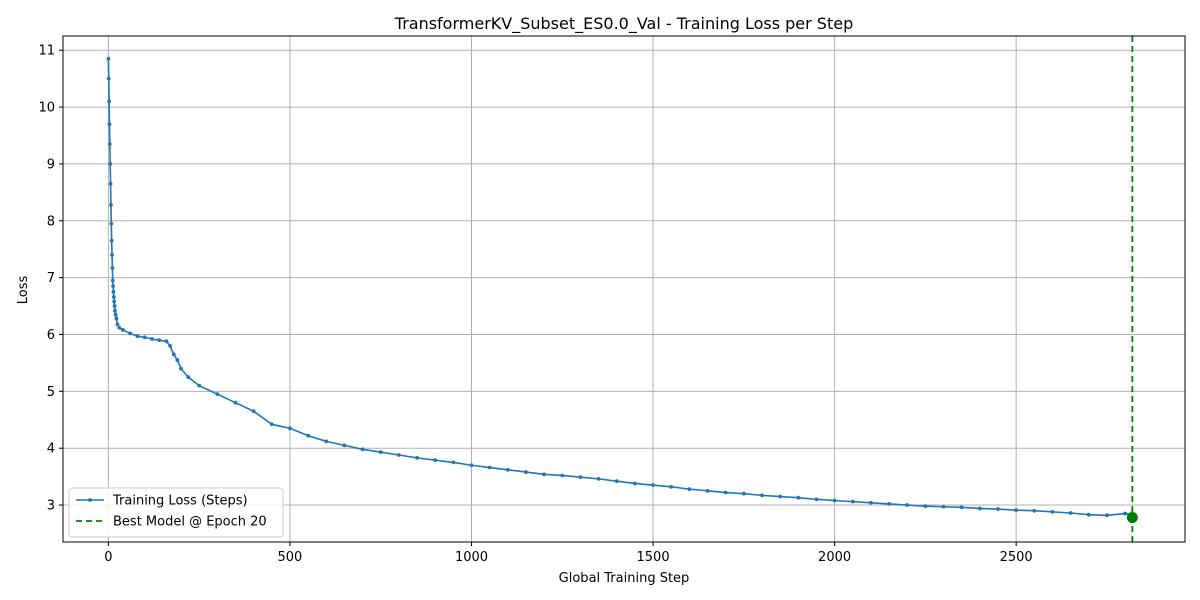  Describe the element at coordinates (51, 392) in the screenshot. I see `y-tick-label: 5` at that location.